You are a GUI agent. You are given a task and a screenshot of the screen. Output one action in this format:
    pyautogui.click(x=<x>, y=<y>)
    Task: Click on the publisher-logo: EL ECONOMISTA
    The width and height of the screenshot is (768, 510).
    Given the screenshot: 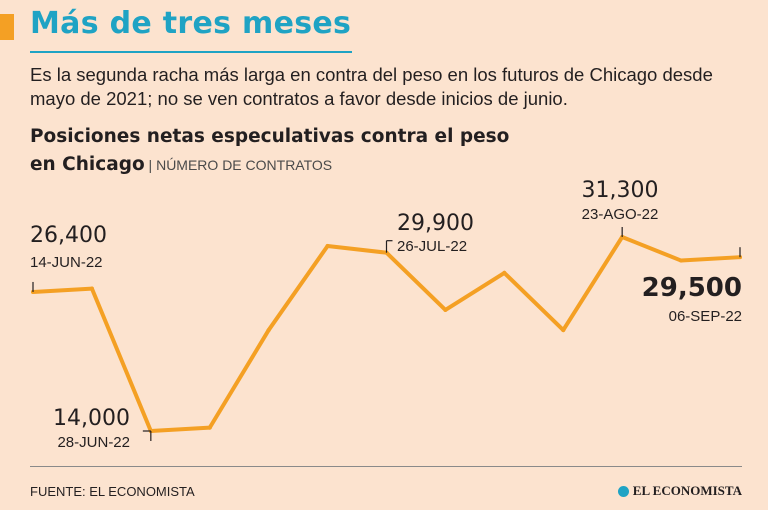 What is the action you would take?
    pyautogui.click(x=679, y=491)
    